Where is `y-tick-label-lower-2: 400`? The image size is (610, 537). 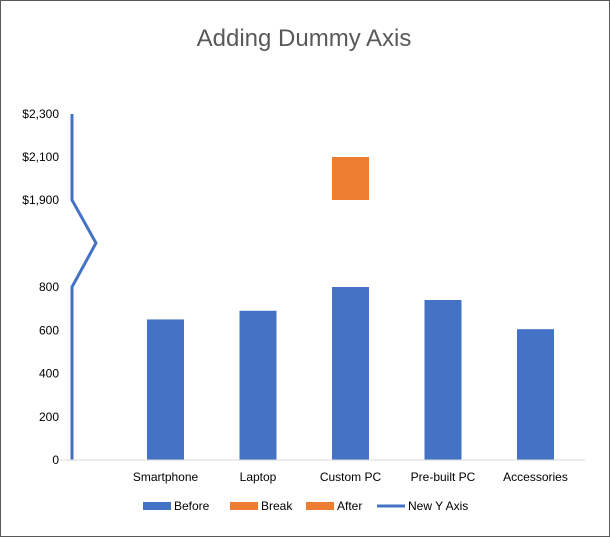
y-tick-label-lower-2: 400 is located at coordinates (49, 374).